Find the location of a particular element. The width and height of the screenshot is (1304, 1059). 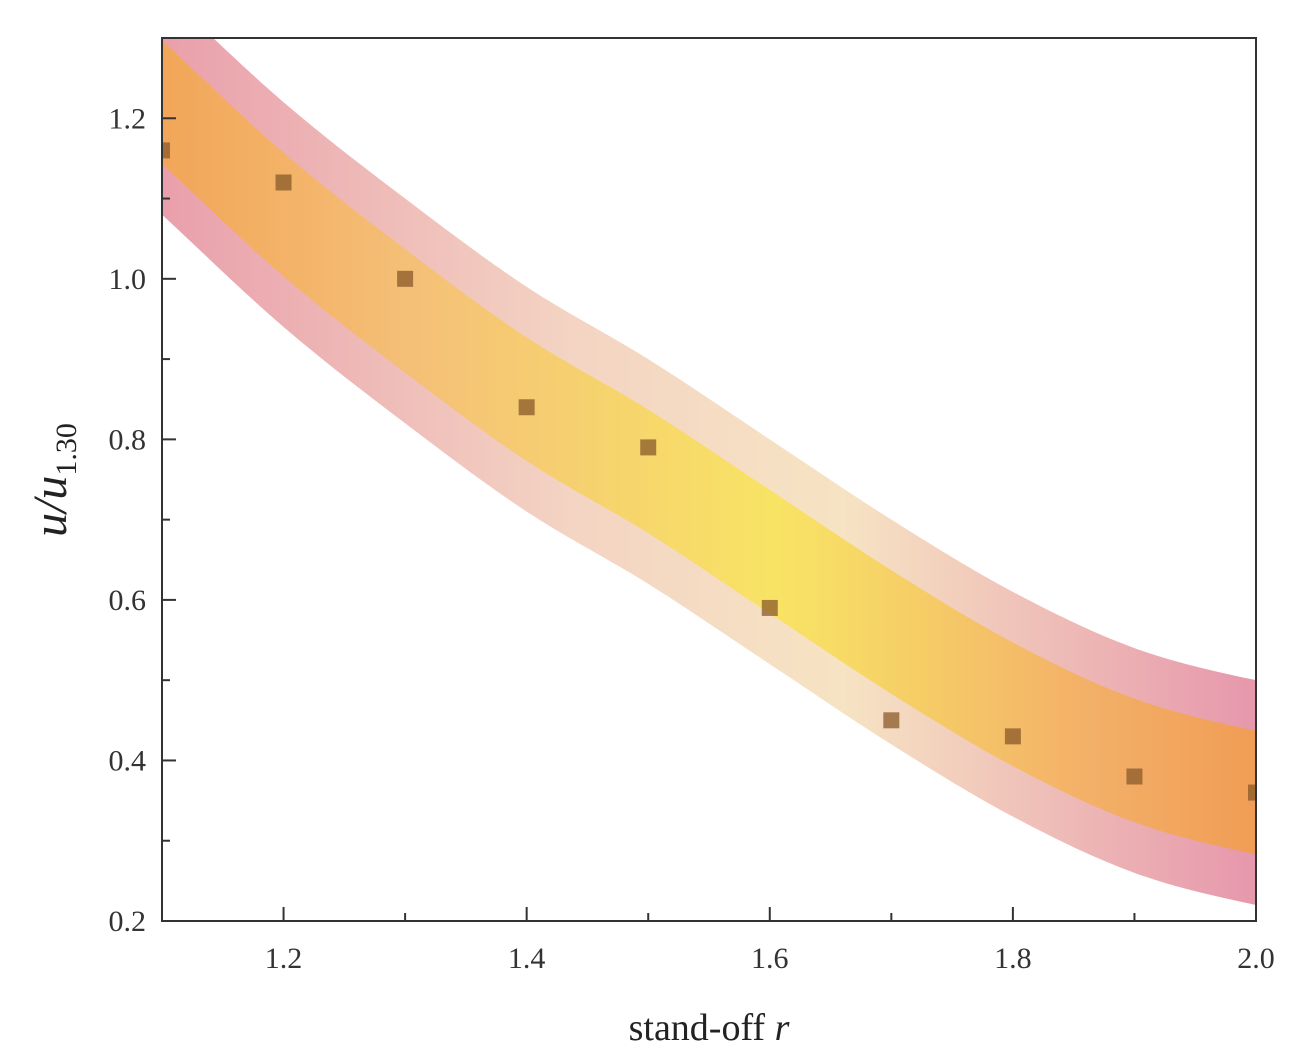

y-tick-label: 0.4 is located at coordinates (128, 760).